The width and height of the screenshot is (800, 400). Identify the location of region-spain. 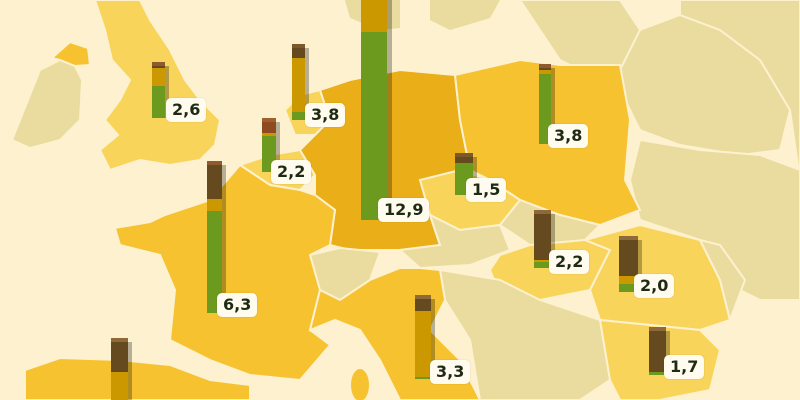
(137, 378).